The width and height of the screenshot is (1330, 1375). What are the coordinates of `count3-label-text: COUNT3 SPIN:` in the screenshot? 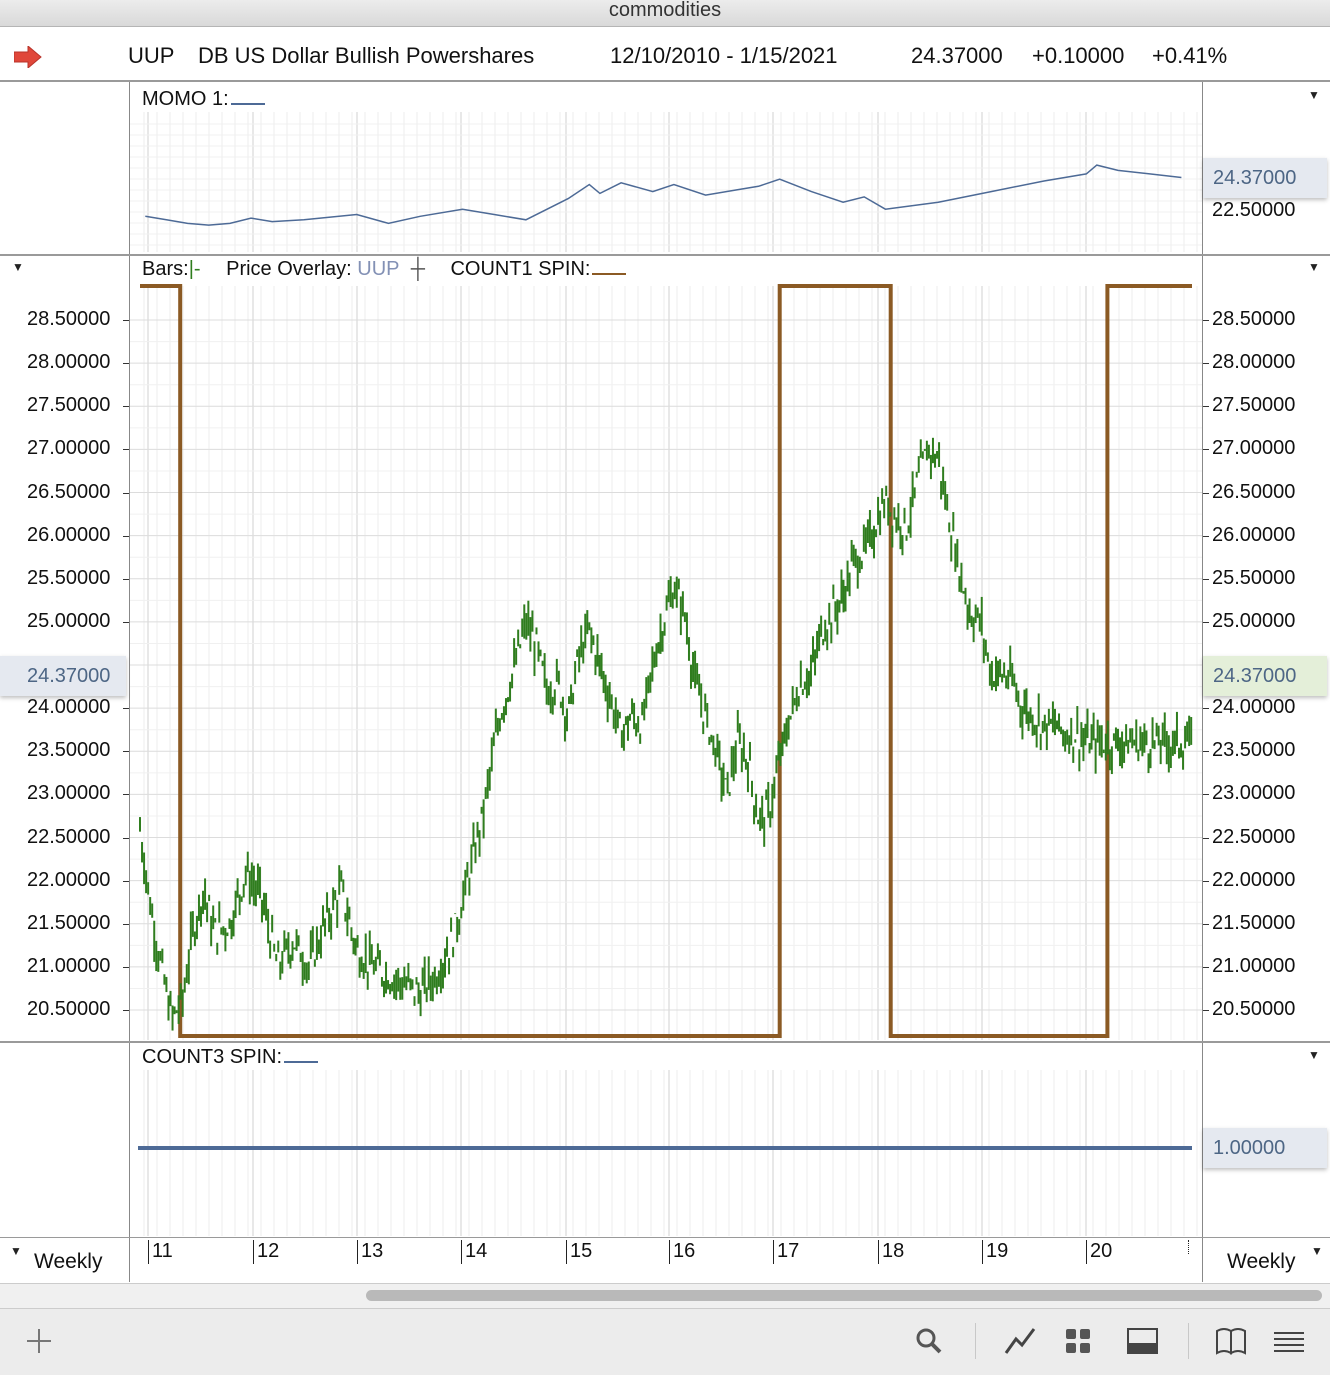 It's located at (212, 1057).